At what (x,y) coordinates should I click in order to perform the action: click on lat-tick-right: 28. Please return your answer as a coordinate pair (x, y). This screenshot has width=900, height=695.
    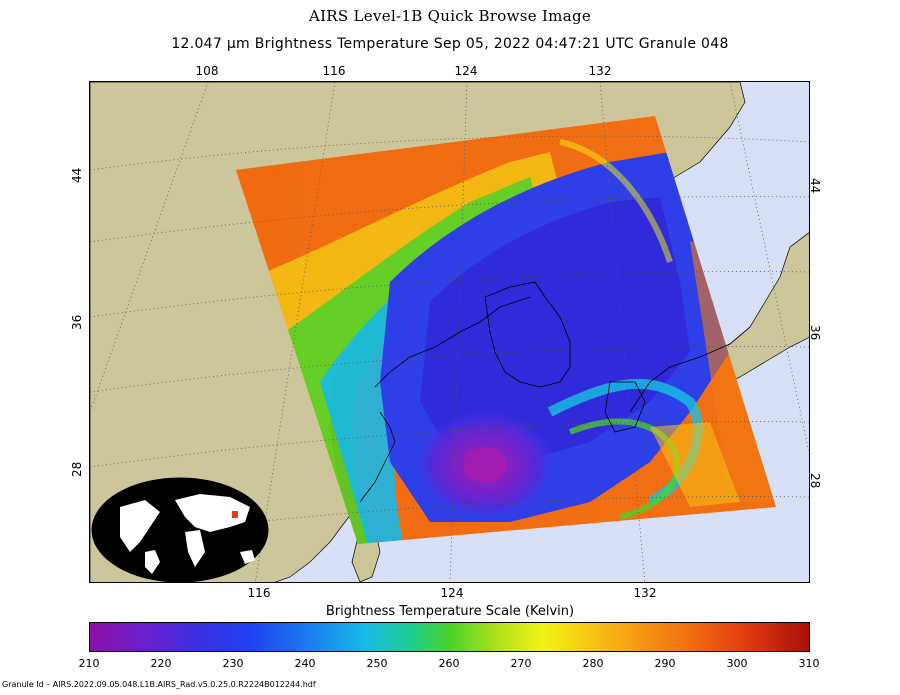
    Looking at the image, I should click on (815, 481).